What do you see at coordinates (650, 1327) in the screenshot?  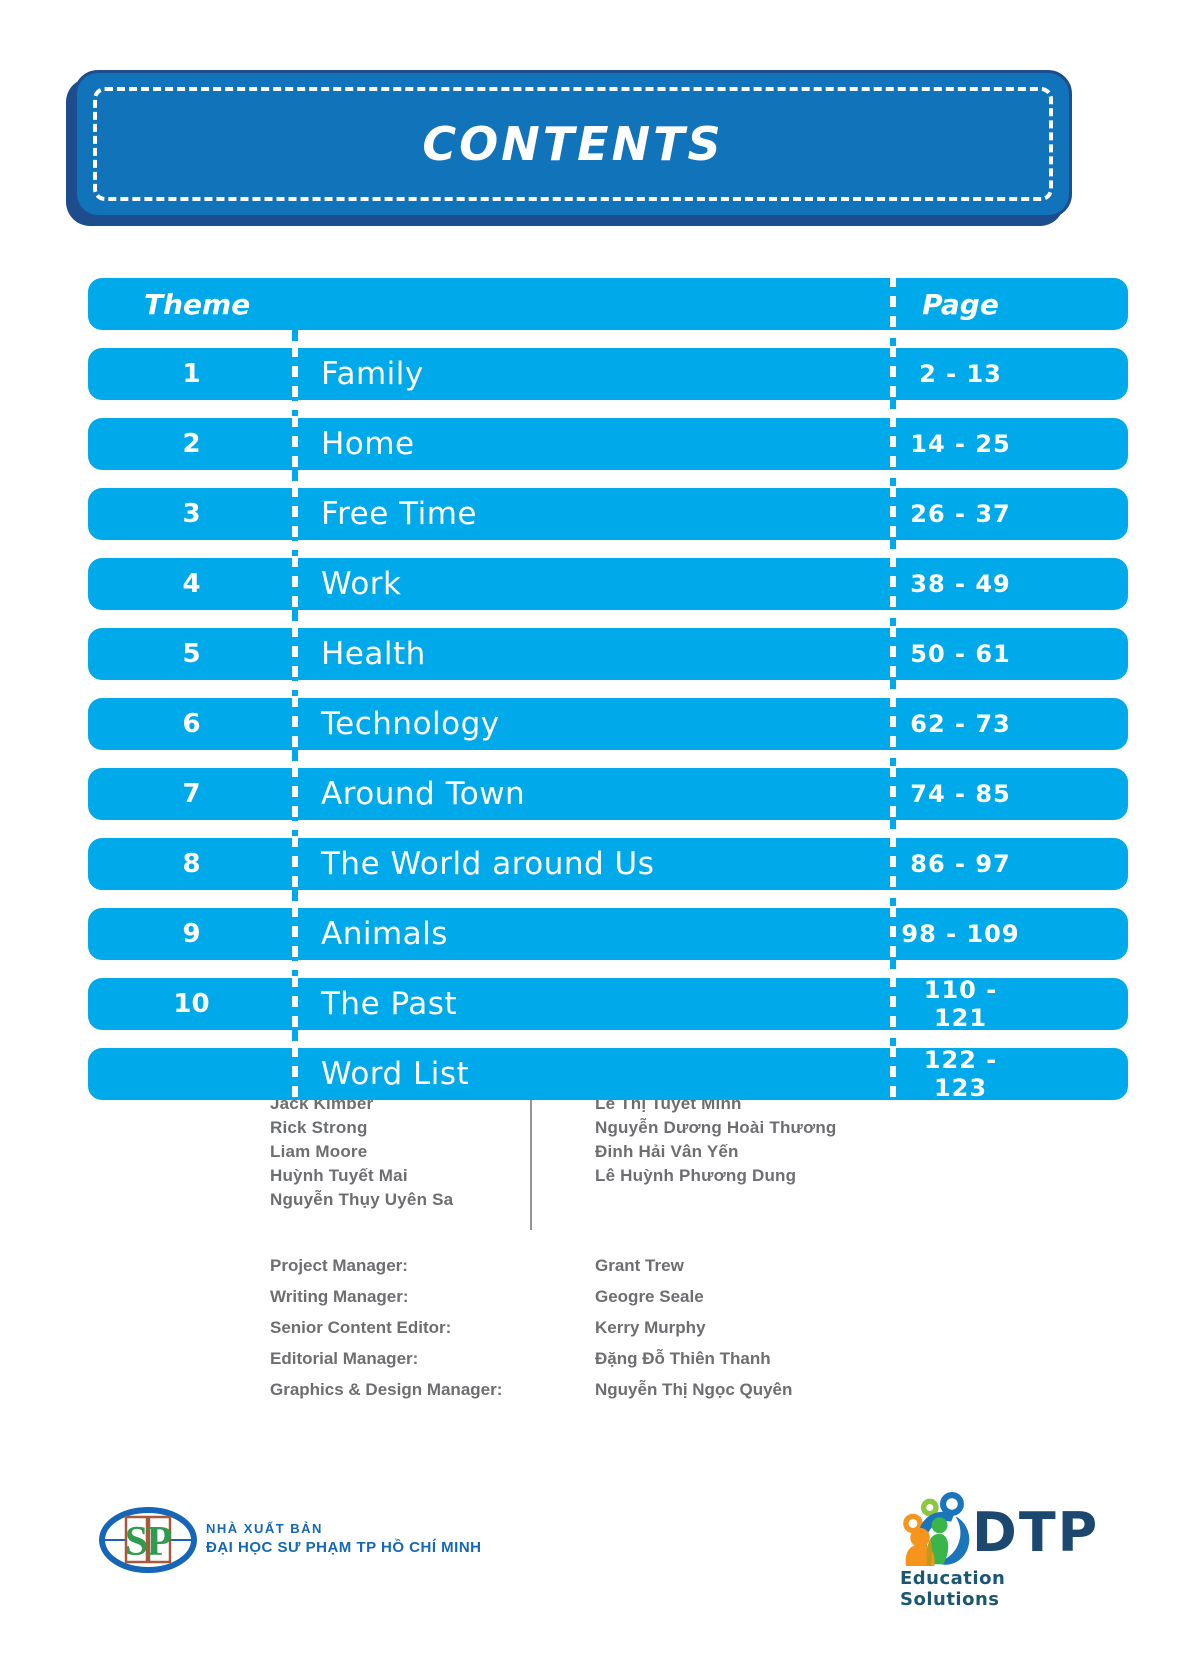 I see `role-person-name: Kerry Murphy` at bounding box center [650, 1327].